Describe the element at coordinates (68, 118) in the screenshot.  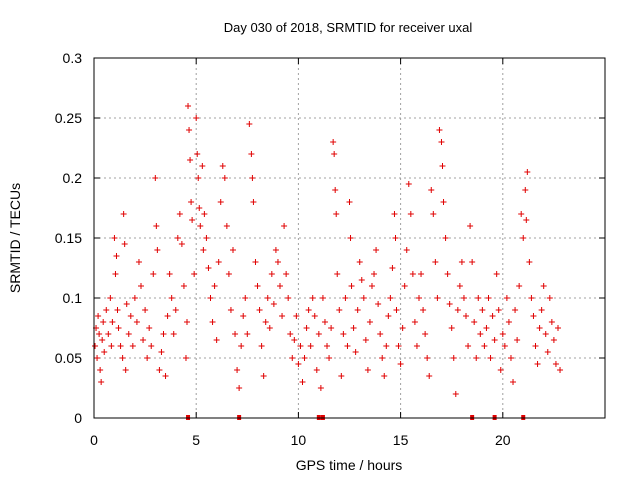
I see `y-tick-label: 0.25` at that location.